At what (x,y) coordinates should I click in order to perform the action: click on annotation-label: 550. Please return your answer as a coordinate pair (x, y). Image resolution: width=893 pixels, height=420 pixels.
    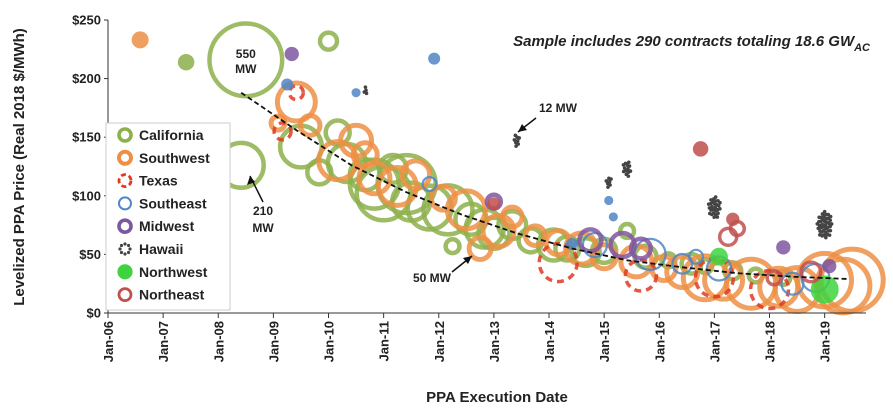
    Looking at the image, I should click on (246, 54).